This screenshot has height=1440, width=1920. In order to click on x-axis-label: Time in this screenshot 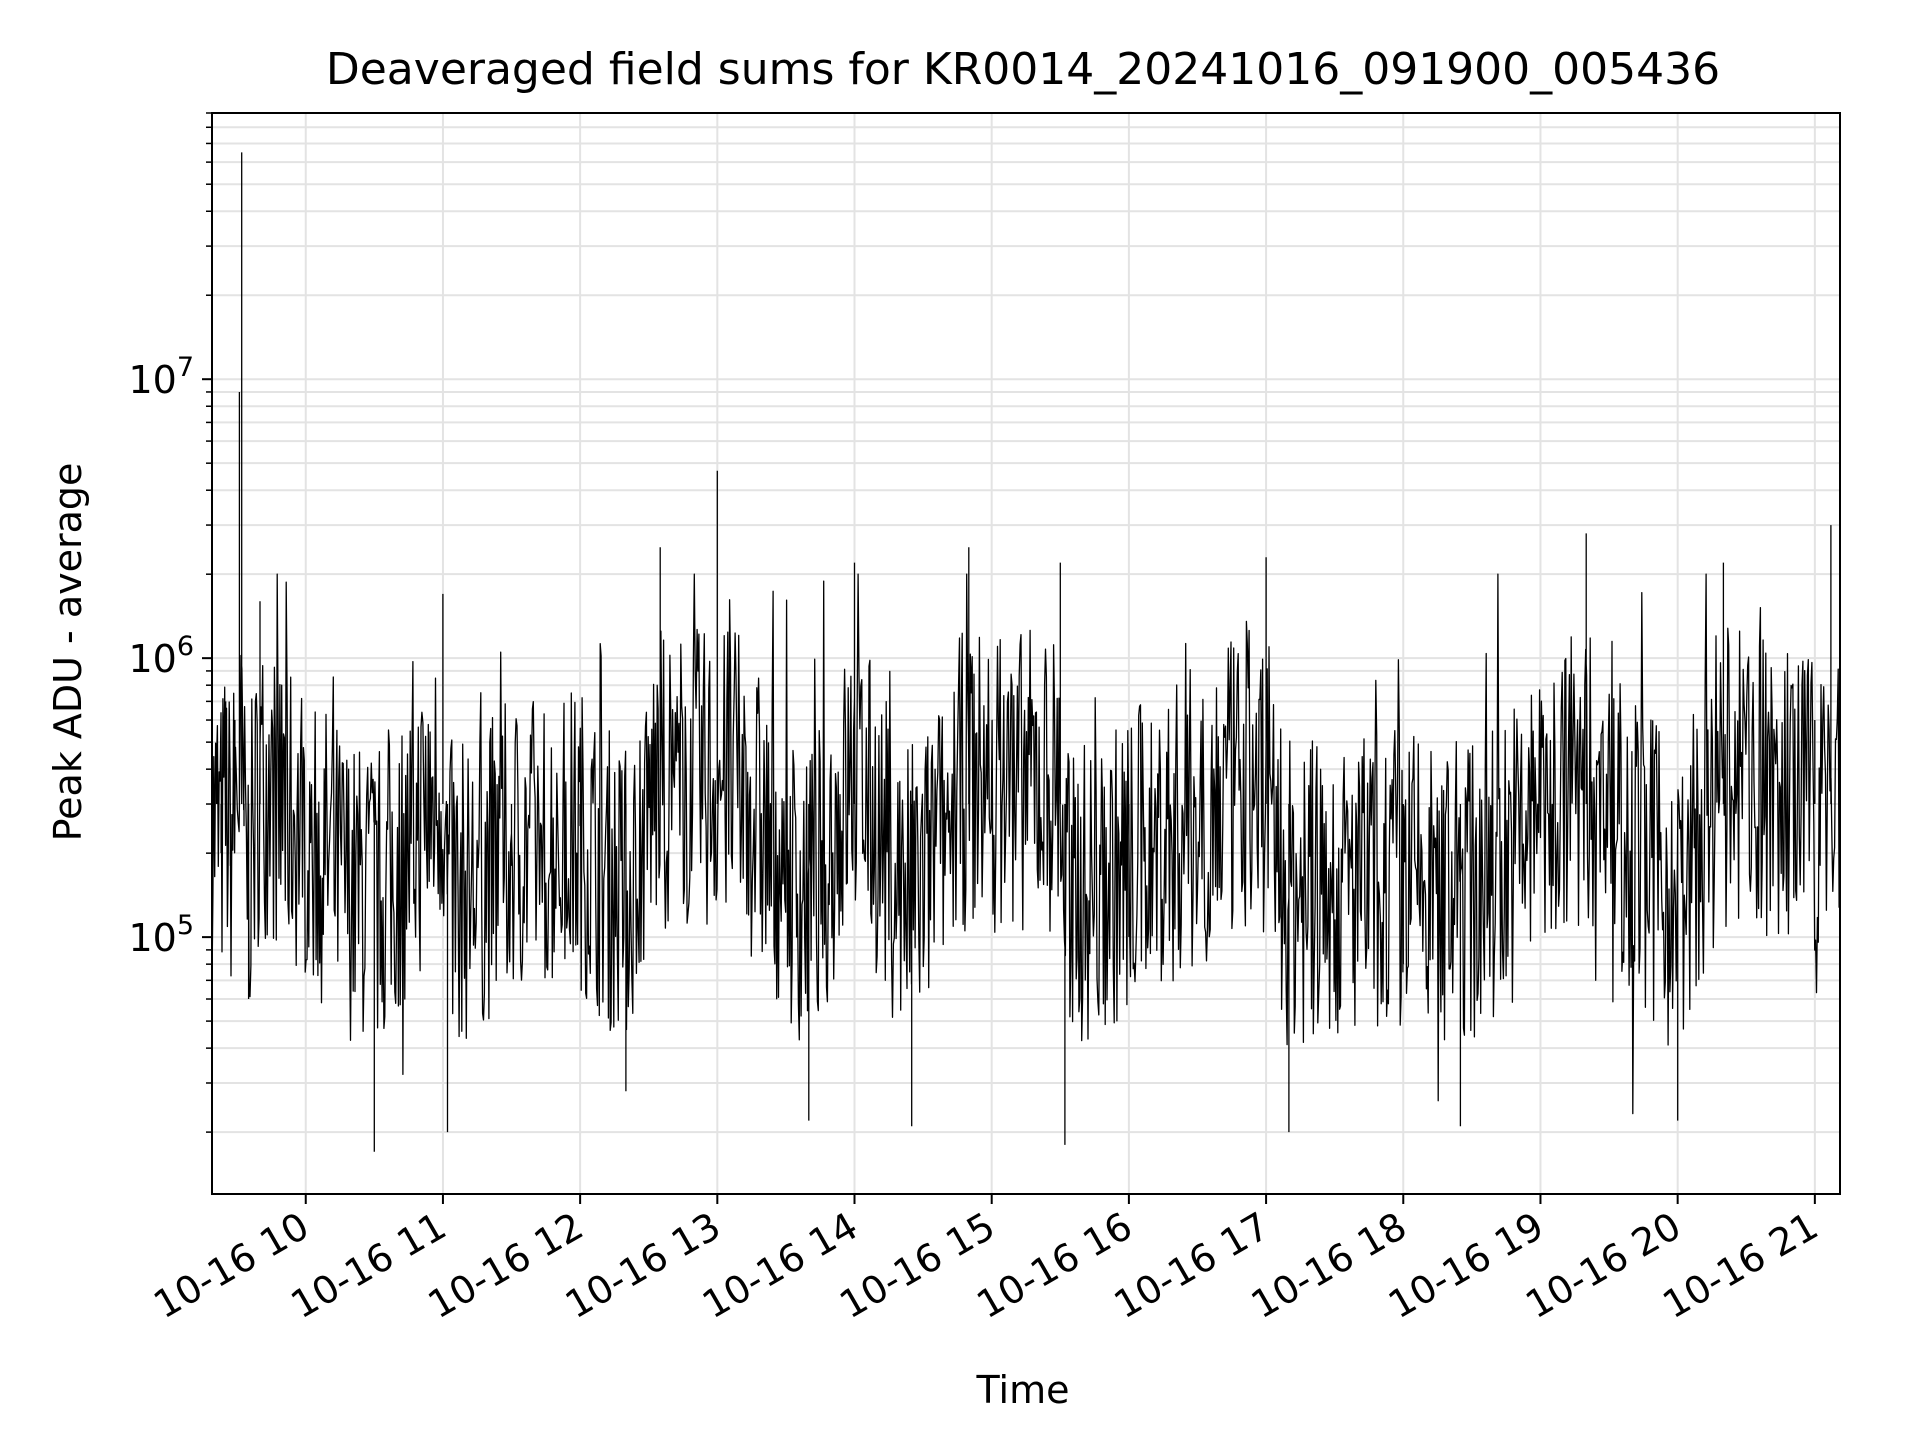, I will do `click(1023, 1390)`.